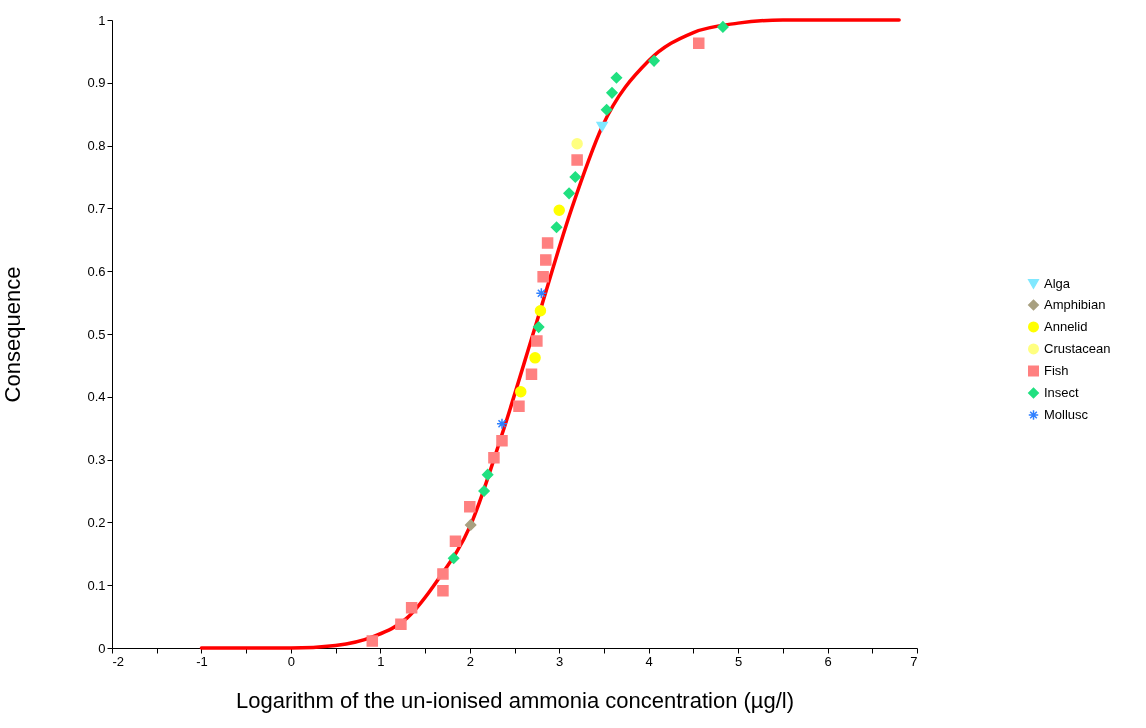 The height and width of the screenshot is (728, 1146). I want to click on x-tick-label: -1, so click(202, 661).